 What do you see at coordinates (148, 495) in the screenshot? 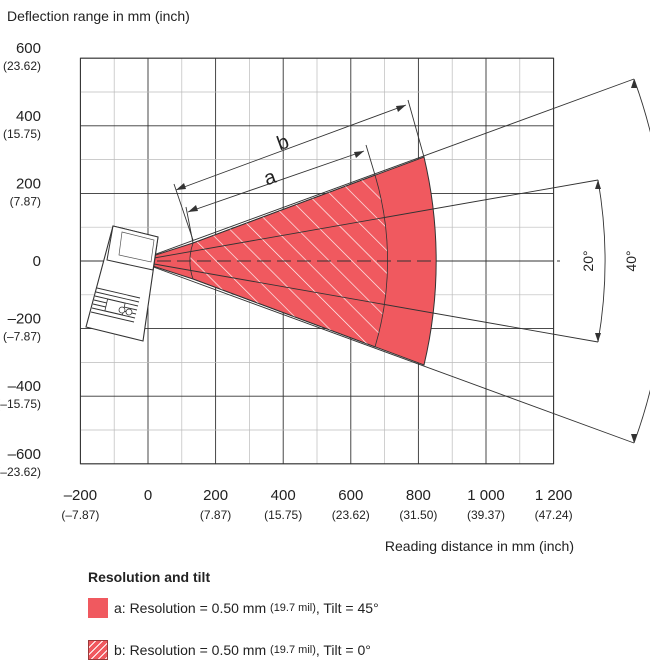
I see `x-tick-label: 0` at bounding box center [148, 495].